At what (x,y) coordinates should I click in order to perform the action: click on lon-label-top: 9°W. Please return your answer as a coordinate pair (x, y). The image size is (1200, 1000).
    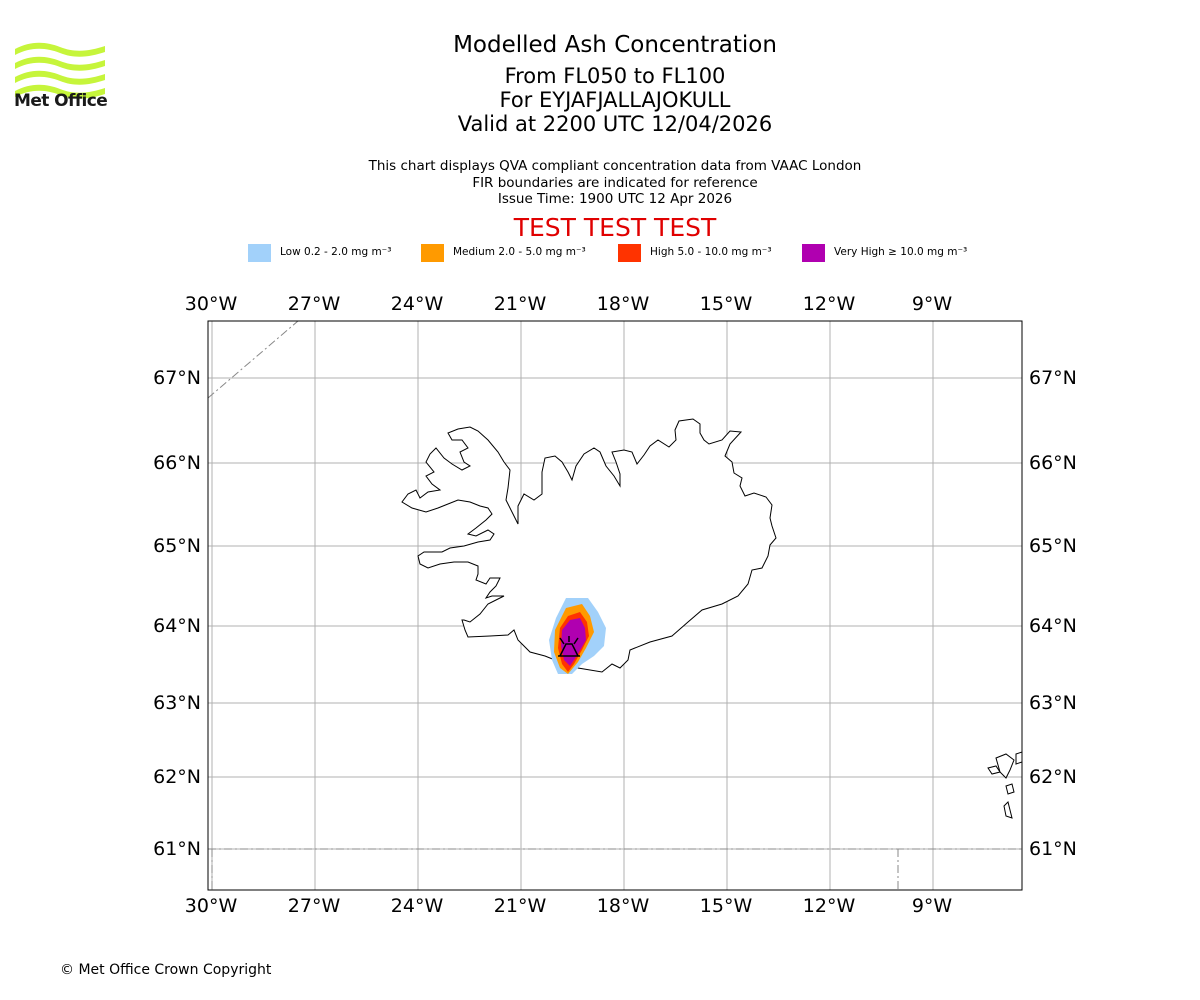
    Looking at the image, I should click on (932, 304).